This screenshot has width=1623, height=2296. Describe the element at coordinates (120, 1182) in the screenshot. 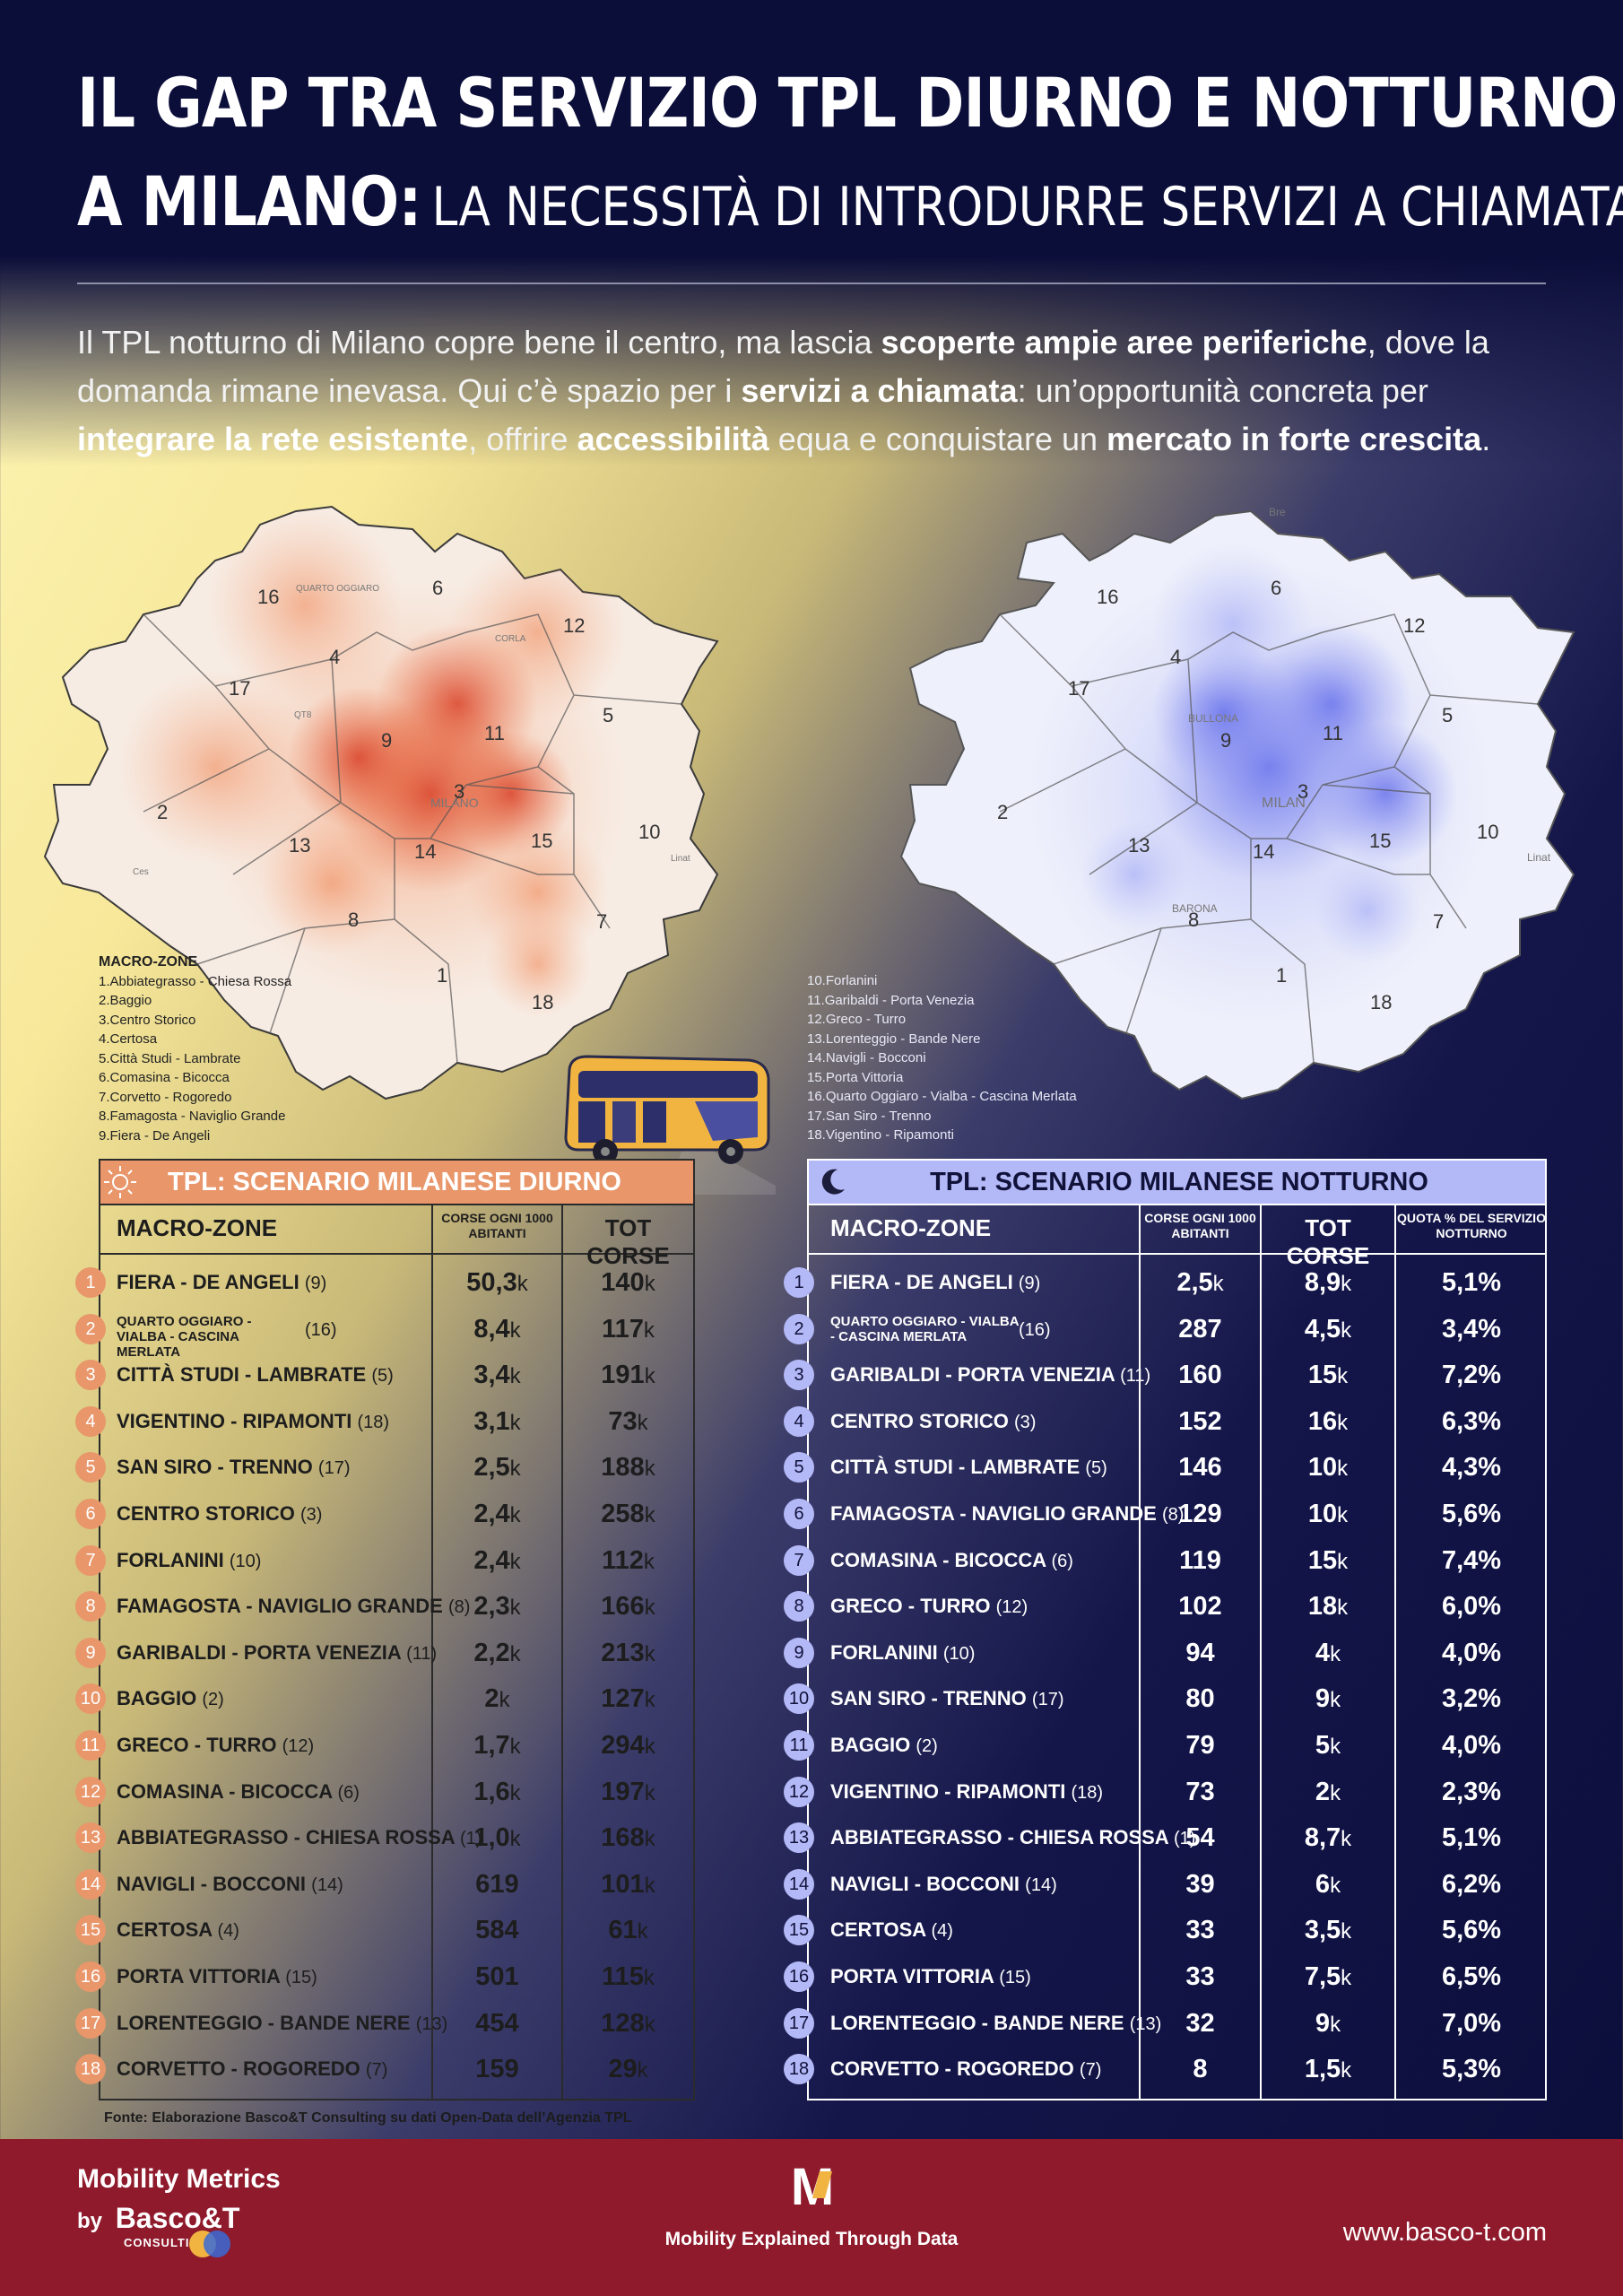

I see `sun-icon` at that location.